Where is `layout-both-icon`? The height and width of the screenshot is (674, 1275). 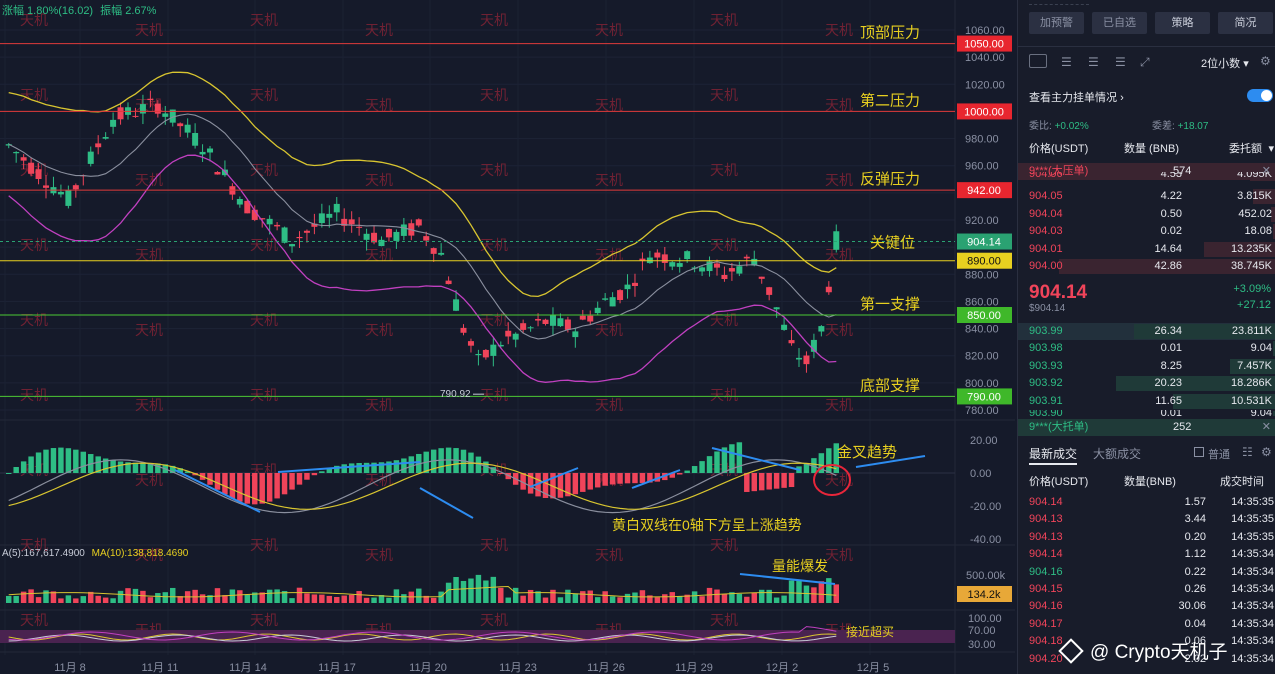
layout-both-icon is located at coordinates (1038, 61).